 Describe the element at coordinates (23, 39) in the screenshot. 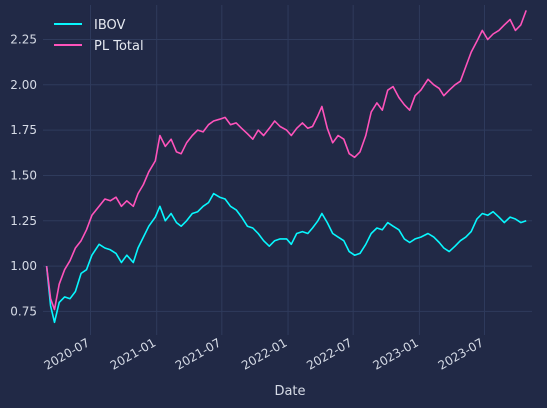

I see `y-tick-label: 2.25` at that location.